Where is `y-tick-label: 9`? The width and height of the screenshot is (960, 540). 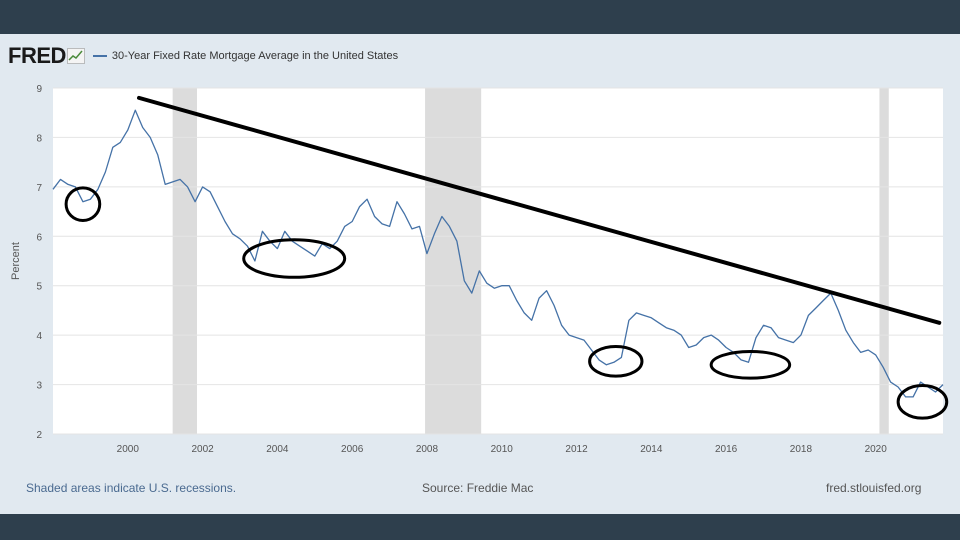
y-tick-label: 9 is located at coordinates (39, 89).